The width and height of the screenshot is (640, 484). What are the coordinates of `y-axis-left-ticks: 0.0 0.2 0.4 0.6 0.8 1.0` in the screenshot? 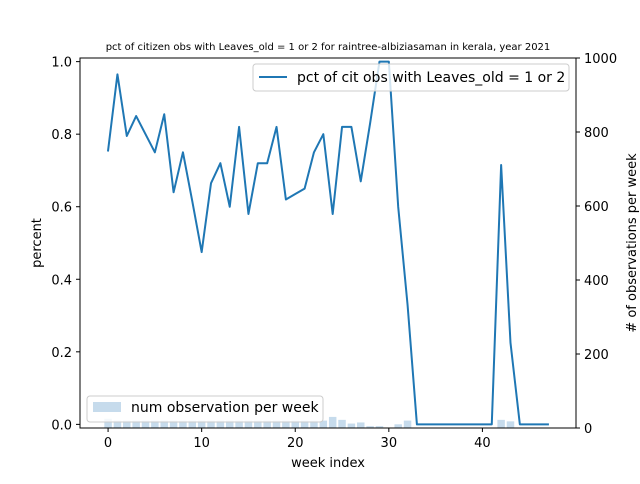 It's located at (65, 244).